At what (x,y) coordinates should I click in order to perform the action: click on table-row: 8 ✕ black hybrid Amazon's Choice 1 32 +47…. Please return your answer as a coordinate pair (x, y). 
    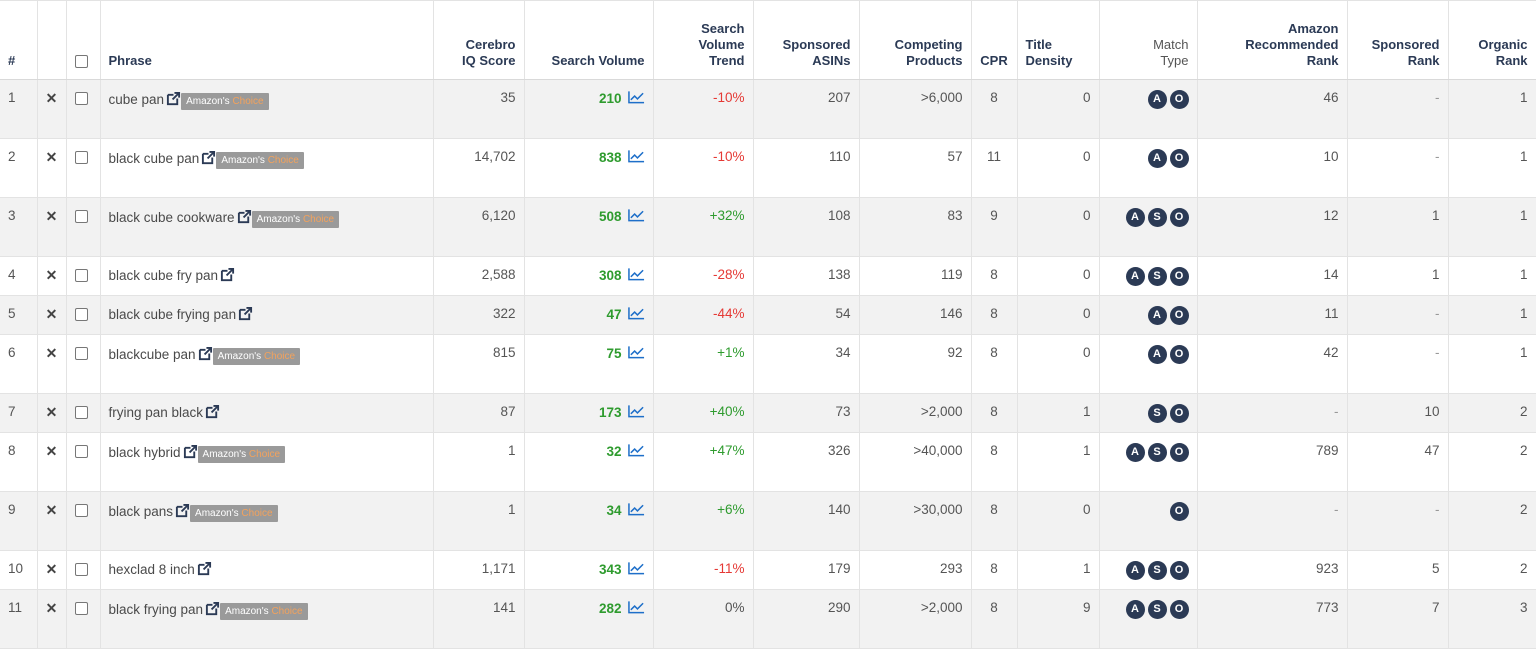
    Looking at the image, I should click on (768, 462).